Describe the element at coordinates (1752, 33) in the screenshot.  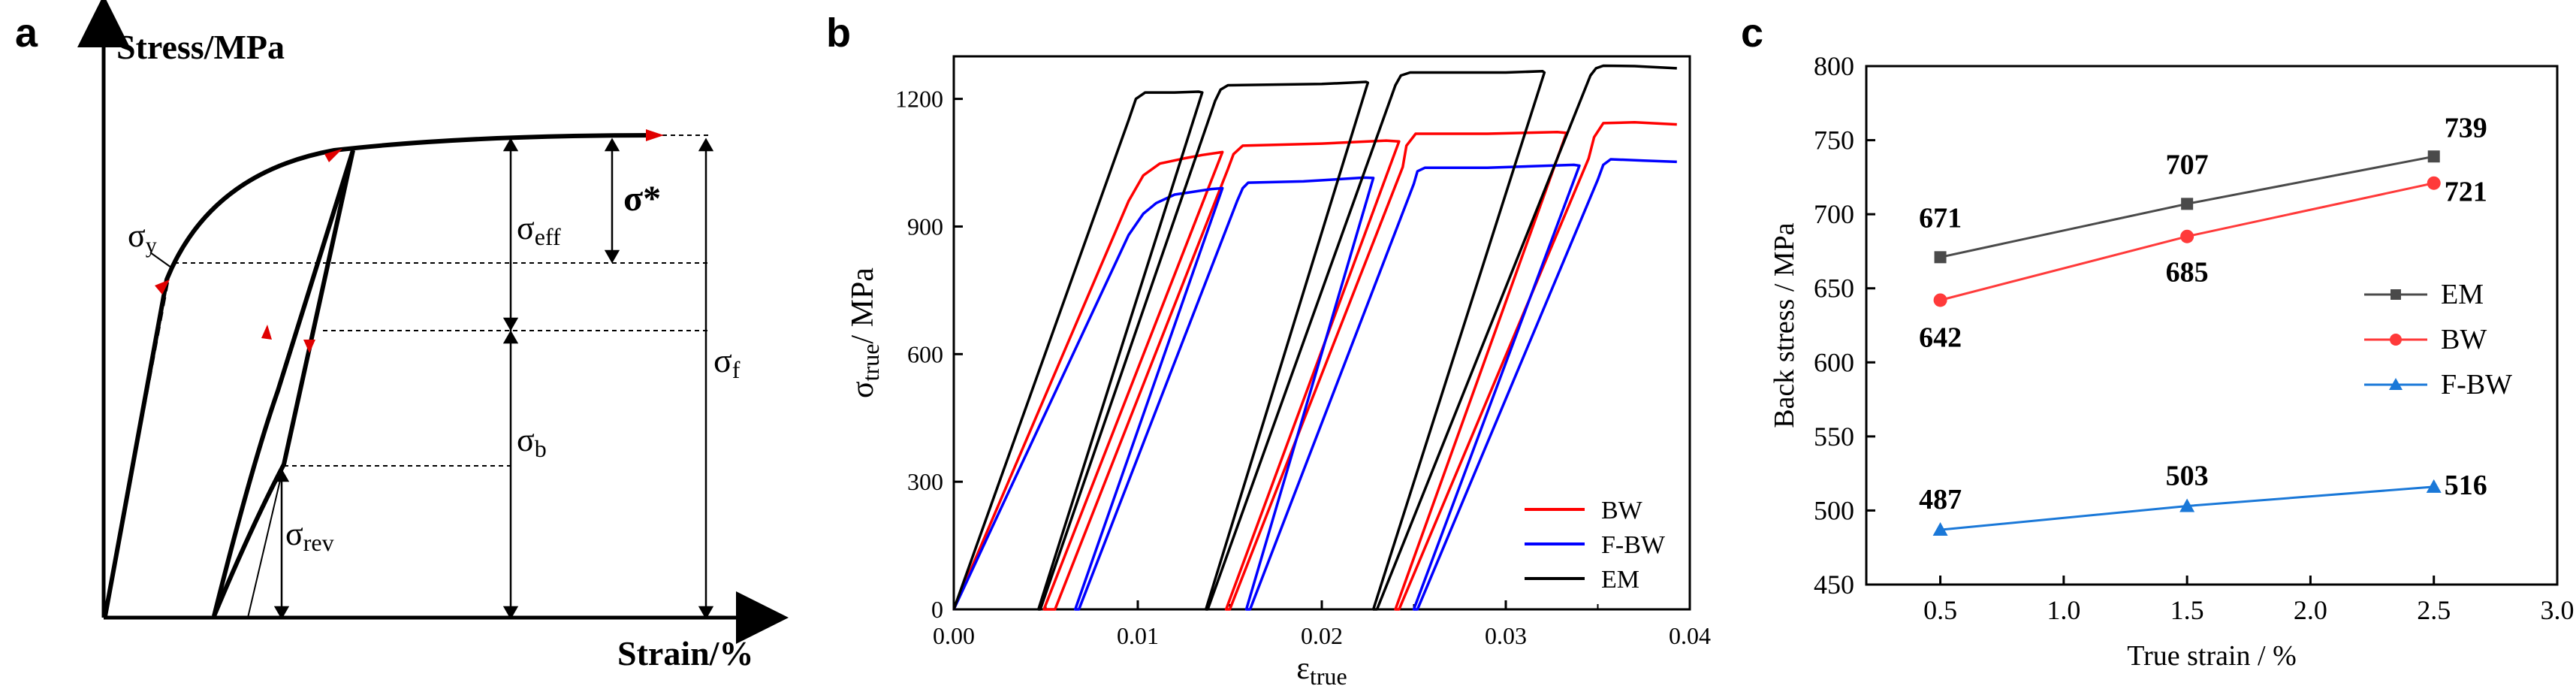
I see `panel-letter-c: c` at that location.